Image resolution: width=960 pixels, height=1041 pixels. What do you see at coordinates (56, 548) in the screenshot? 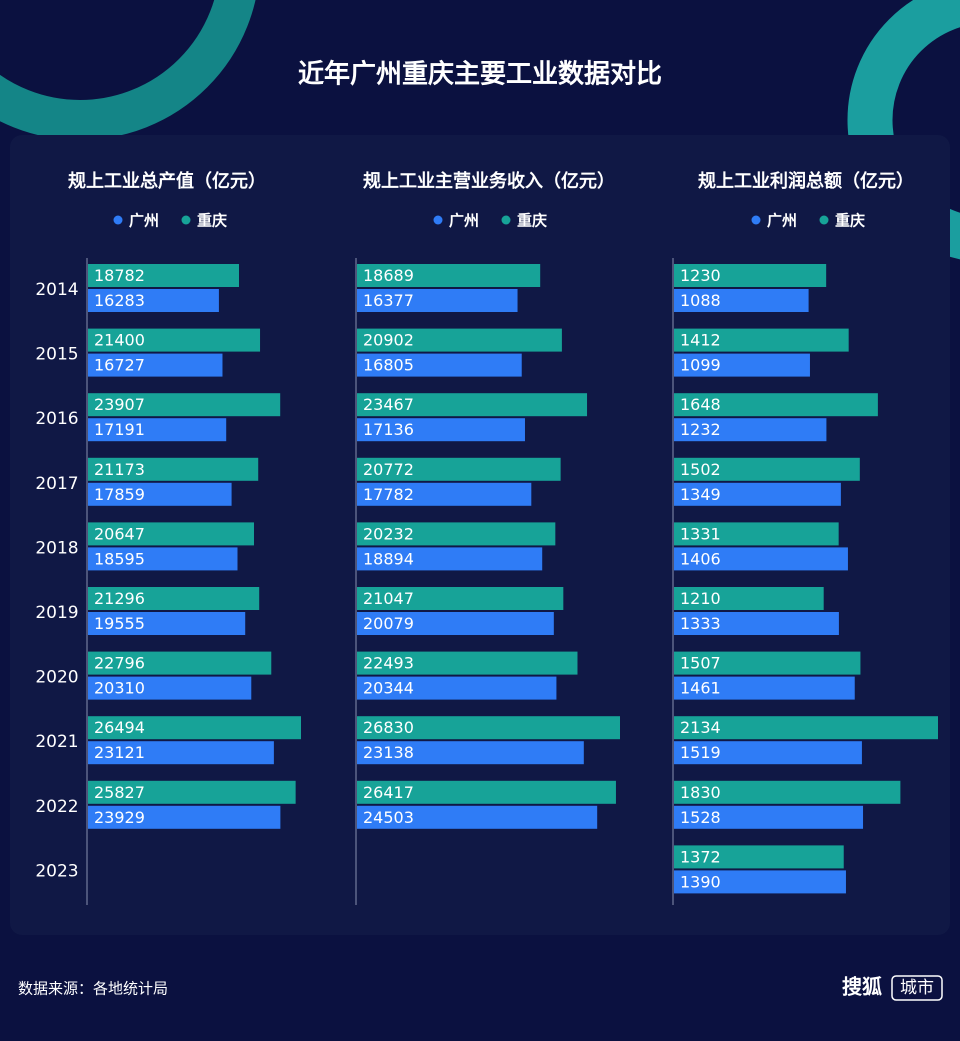
I see `y-tick-label: 2018` at bounding box center [56, 548].